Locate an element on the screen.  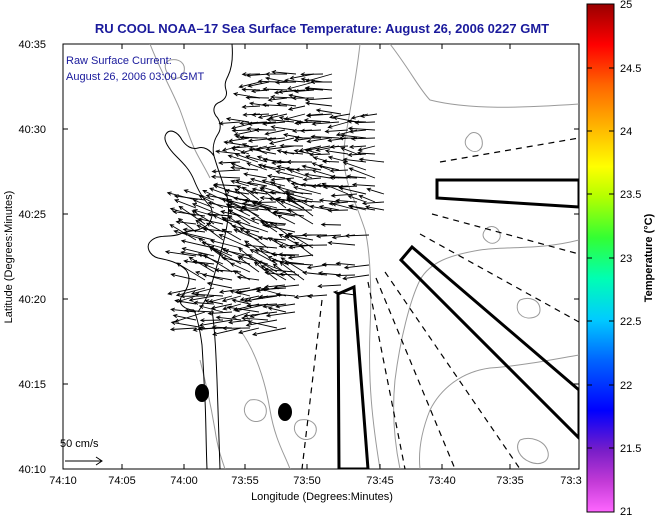
x-axis-label: Longitude (Degrees:Minutes) is located at coordinates (322, 497).